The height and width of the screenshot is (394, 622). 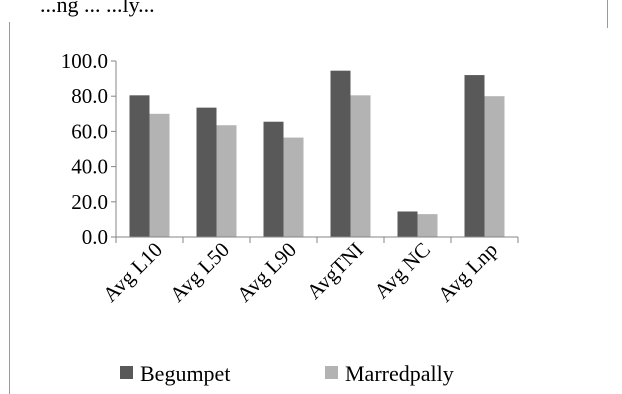 What do you see at coordinates (335, 271) in the screenshot?
I see `x-tick-label: AvgTNI` at bounding box center [335, 271].